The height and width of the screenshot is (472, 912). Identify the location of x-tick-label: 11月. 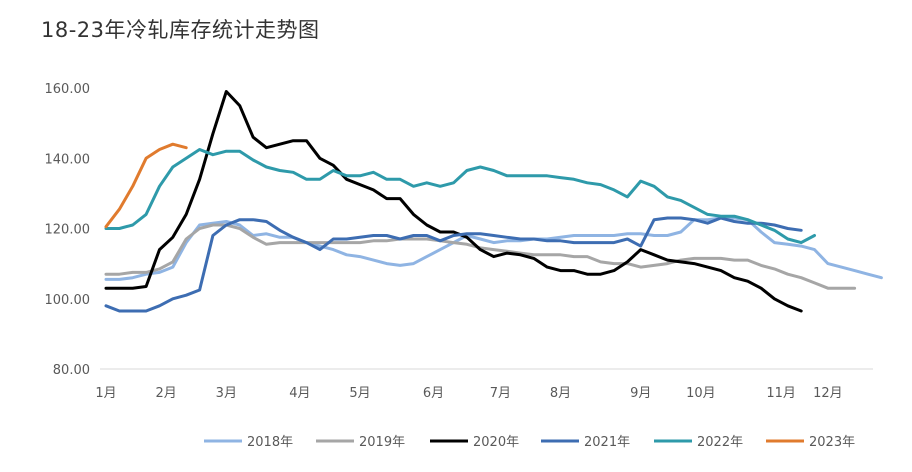
(781, 393).